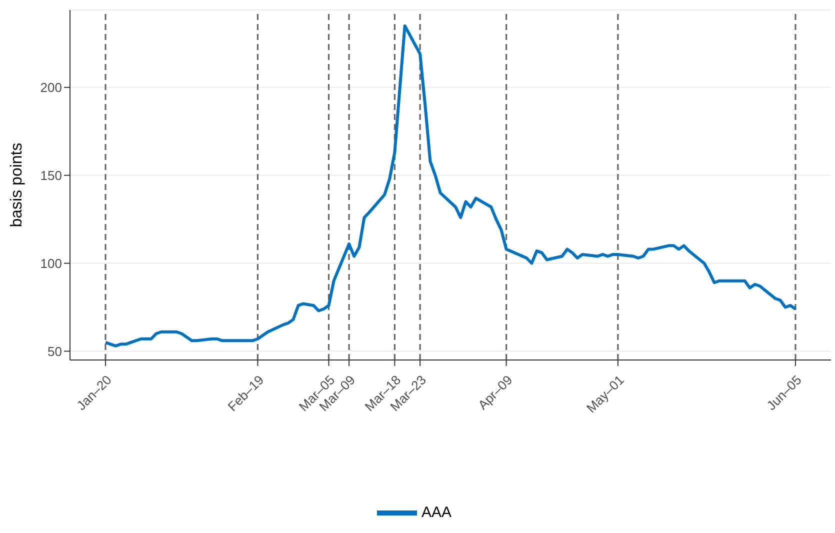 The height and width of the screenshot is (533, 835). What do you see at coordinates (17, 185) in the screenshot?
I see `y-axis-title: basis points` at bounding box center [17, 185].